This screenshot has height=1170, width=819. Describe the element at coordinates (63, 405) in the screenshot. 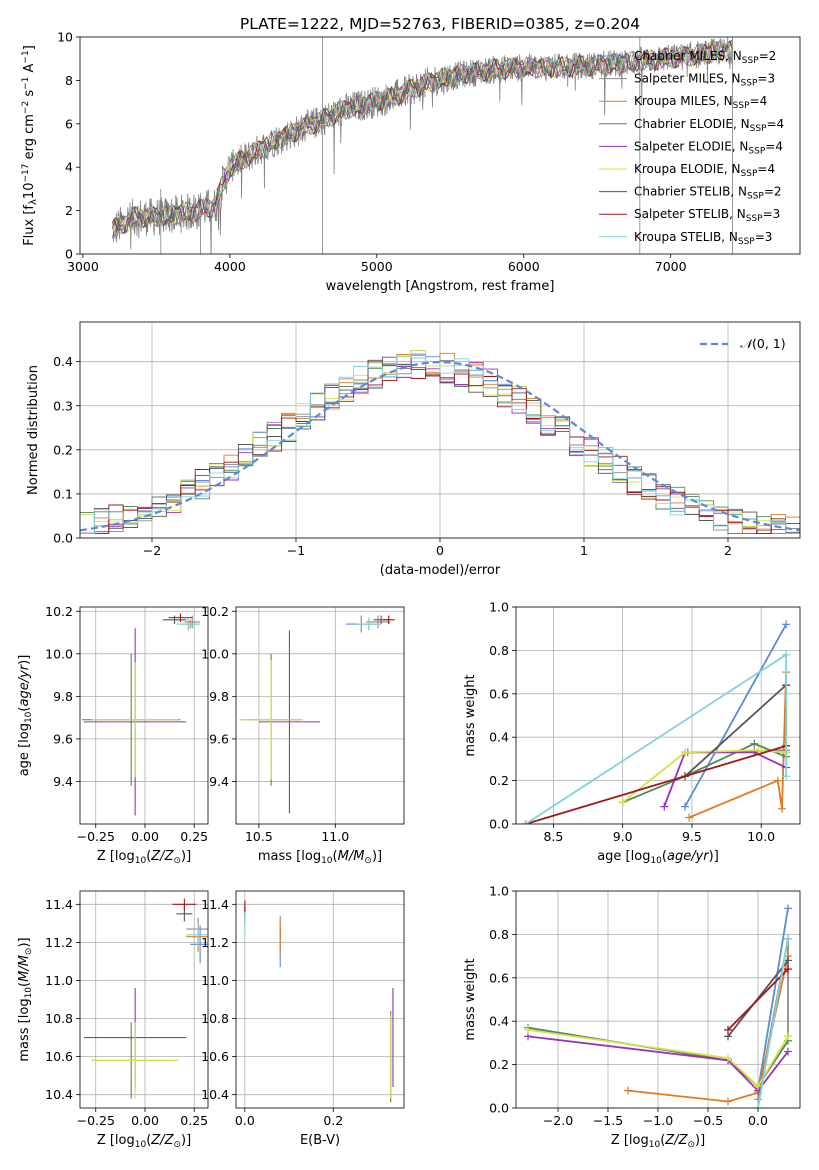

I see `y-tick-label: 0.3` at that location.